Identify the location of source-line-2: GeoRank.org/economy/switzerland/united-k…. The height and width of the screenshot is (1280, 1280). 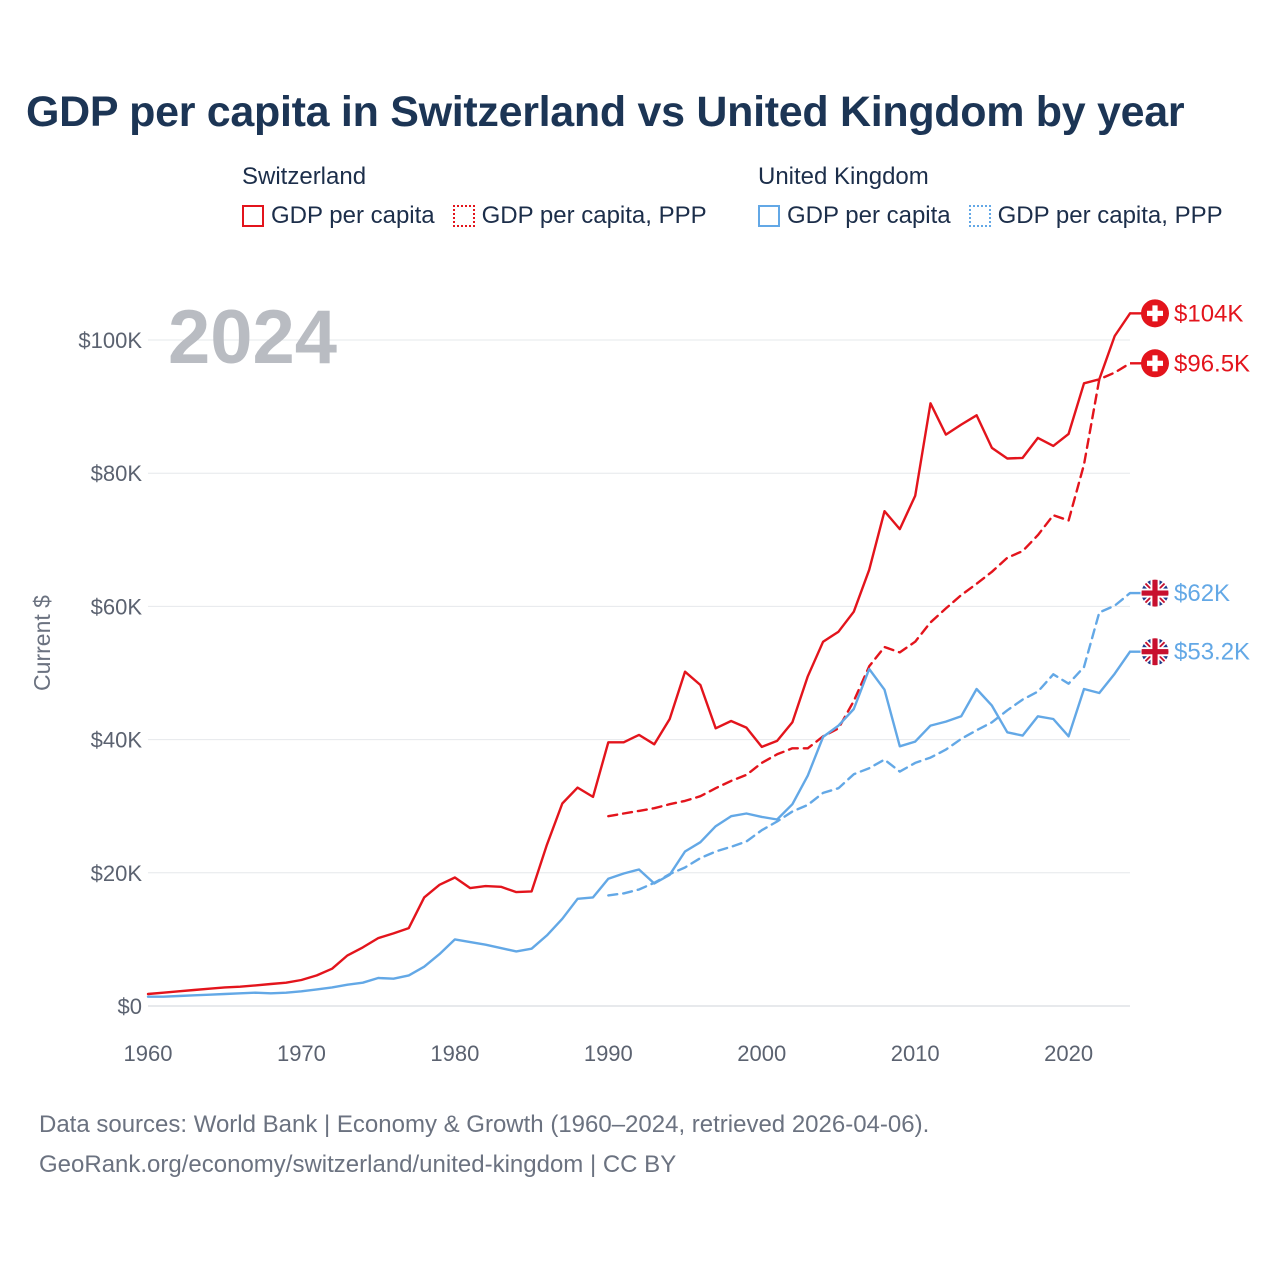
(358, 1164).